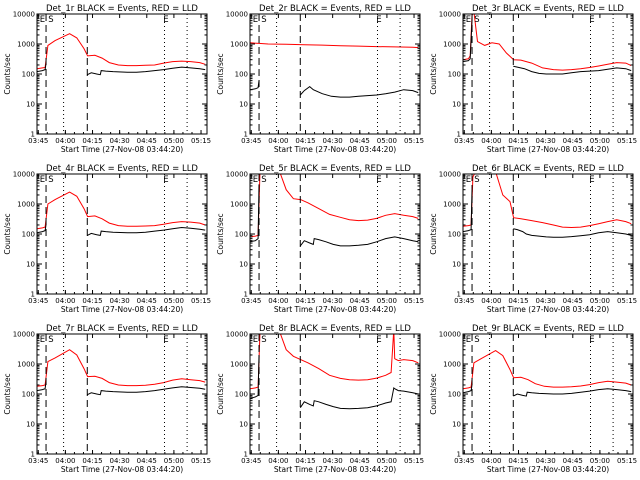  I want to click on panel-title: Det_5r BLACK = Events, RED = LLD, so click(335, 169).